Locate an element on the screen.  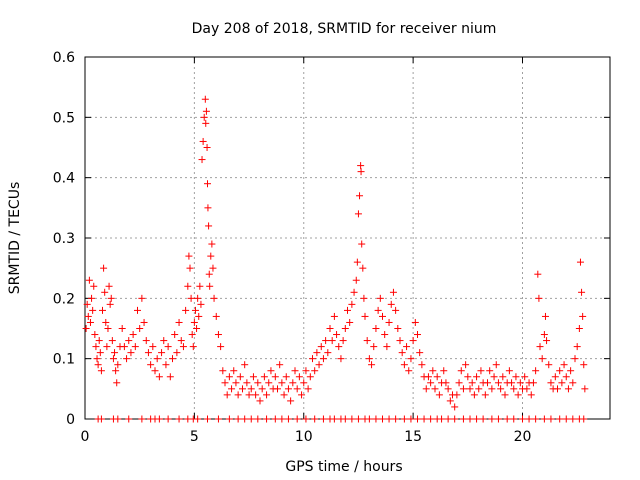
x-tick-label: 20 is located at coordinates (523, 437).